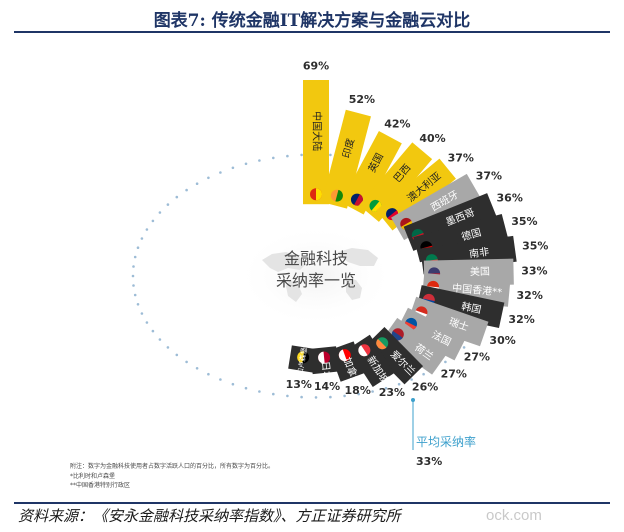 The image size is (624, 532). I want to click on bar-13: 瑞士, so click(448, 321).